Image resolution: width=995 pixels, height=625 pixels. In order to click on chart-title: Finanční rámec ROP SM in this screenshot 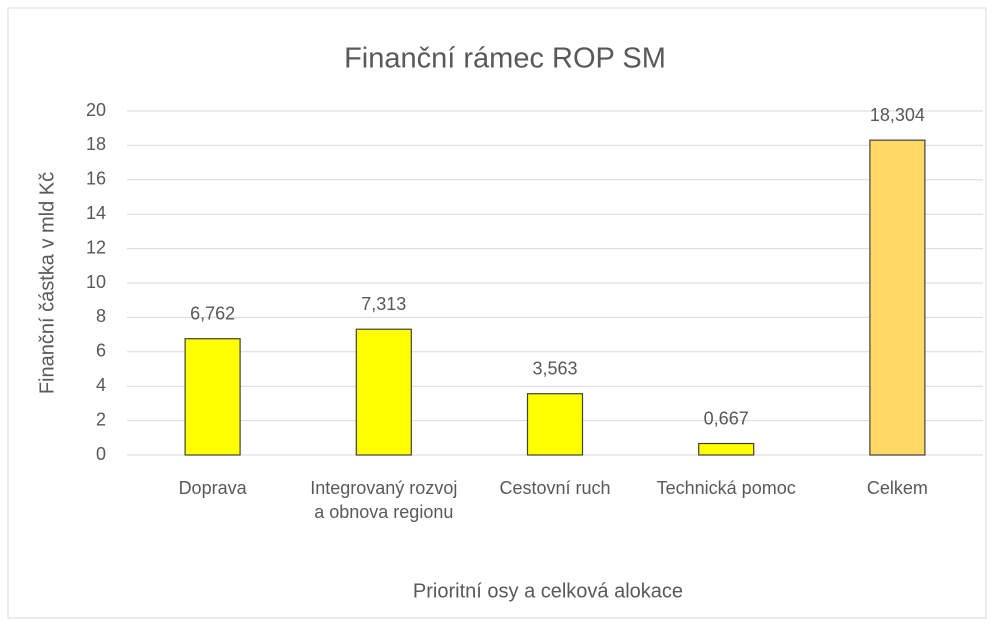, I will do `click(505, 59)`.